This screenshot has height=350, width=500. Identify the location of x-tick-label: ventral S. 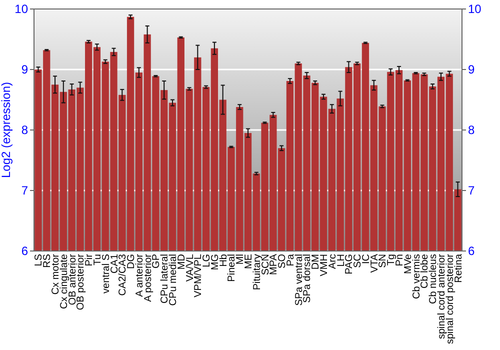
(106, 274).